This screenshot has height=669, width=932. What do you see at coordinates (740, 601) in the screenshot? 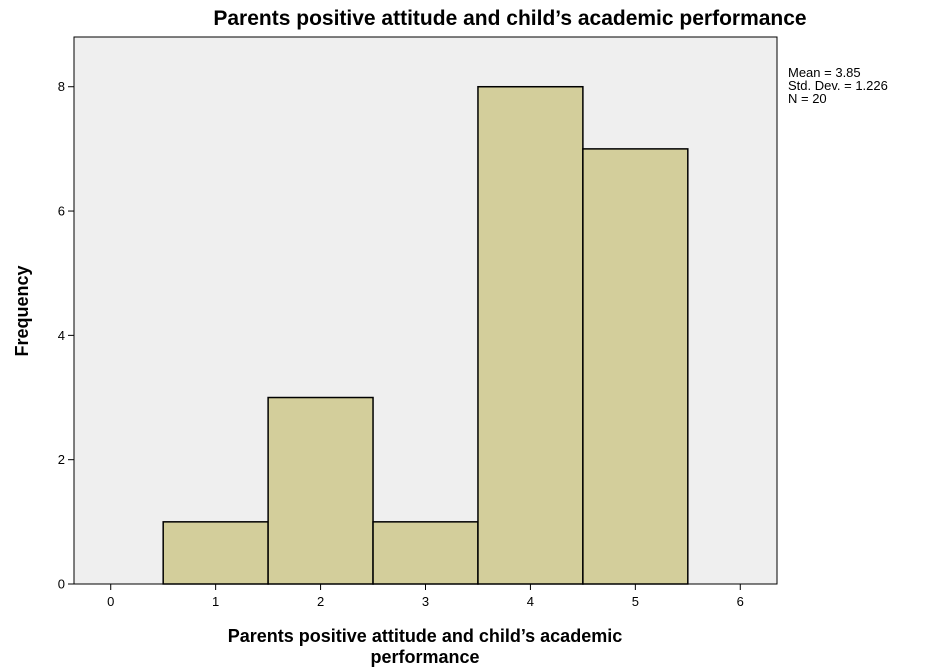
I see `x-tick-label: 6` at bounding box center [740, 601].